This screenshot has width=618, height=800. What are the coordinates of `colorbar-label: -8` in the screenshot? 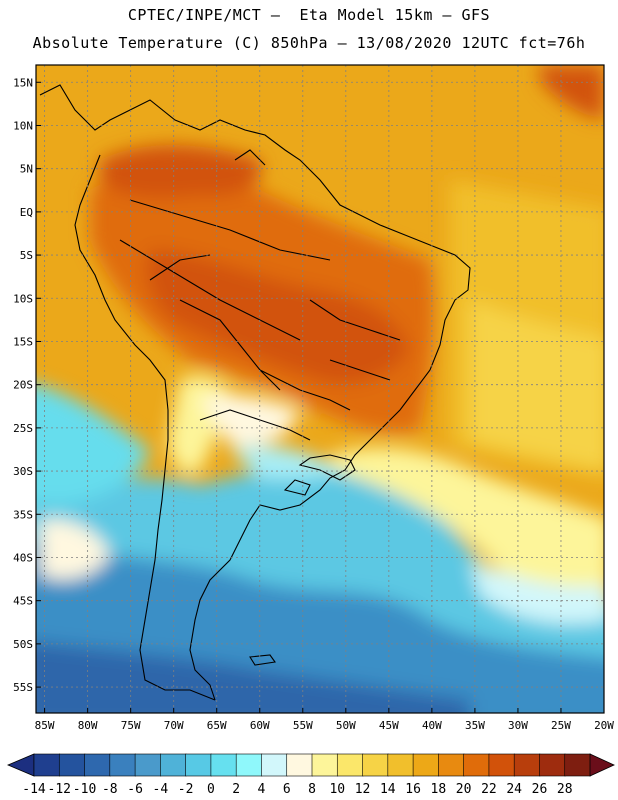 It's located at (110, 789).